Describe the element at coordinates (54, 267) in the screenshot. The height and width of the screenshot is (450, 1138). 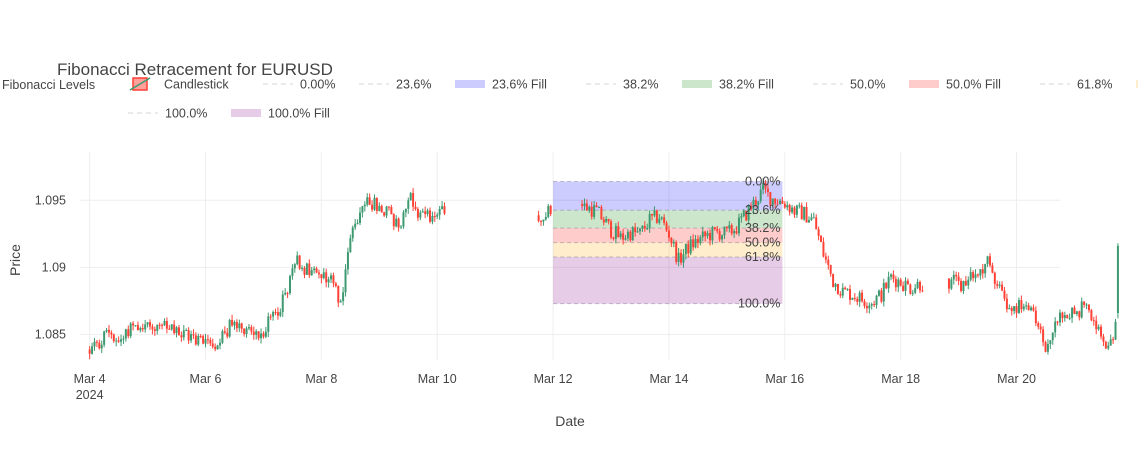
I see `y-tick-label: 1.09` at that location.